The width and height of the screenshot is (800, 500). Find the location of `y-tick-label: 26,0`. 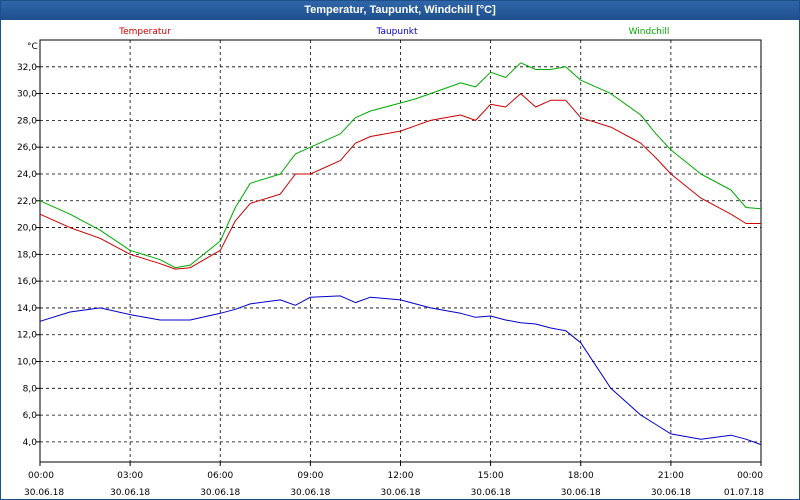

y-tick-label: 26,0 is located at coordinates (27, 148).